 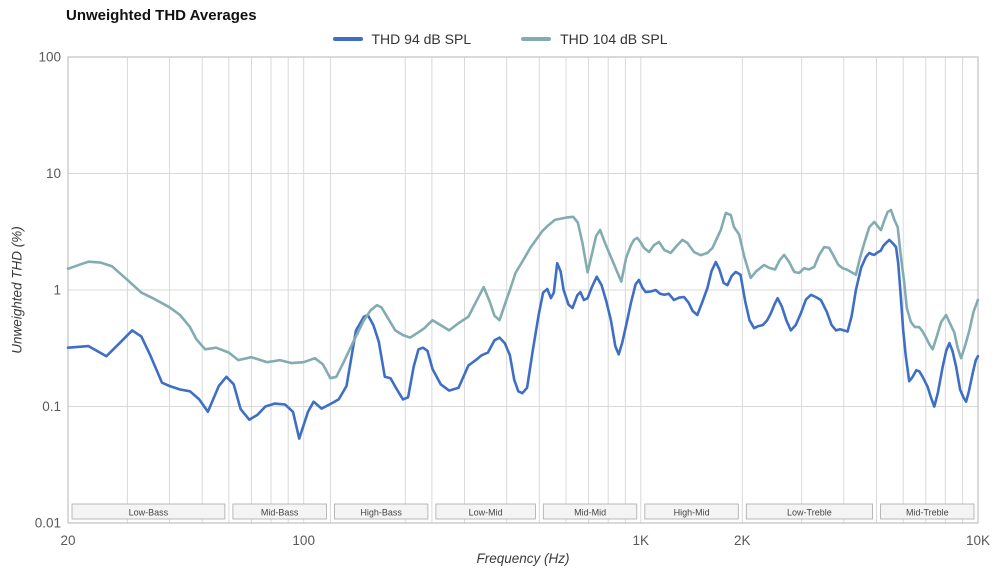 I want to click on x-axis-title: Frequency (Hz), so click(x=523, y=558).